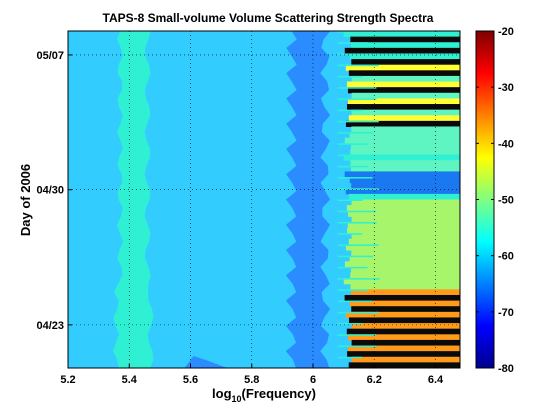 This screenshot has height=414, width=552. I want to click on colorbar-tick-label: -30, so click(506, 88).